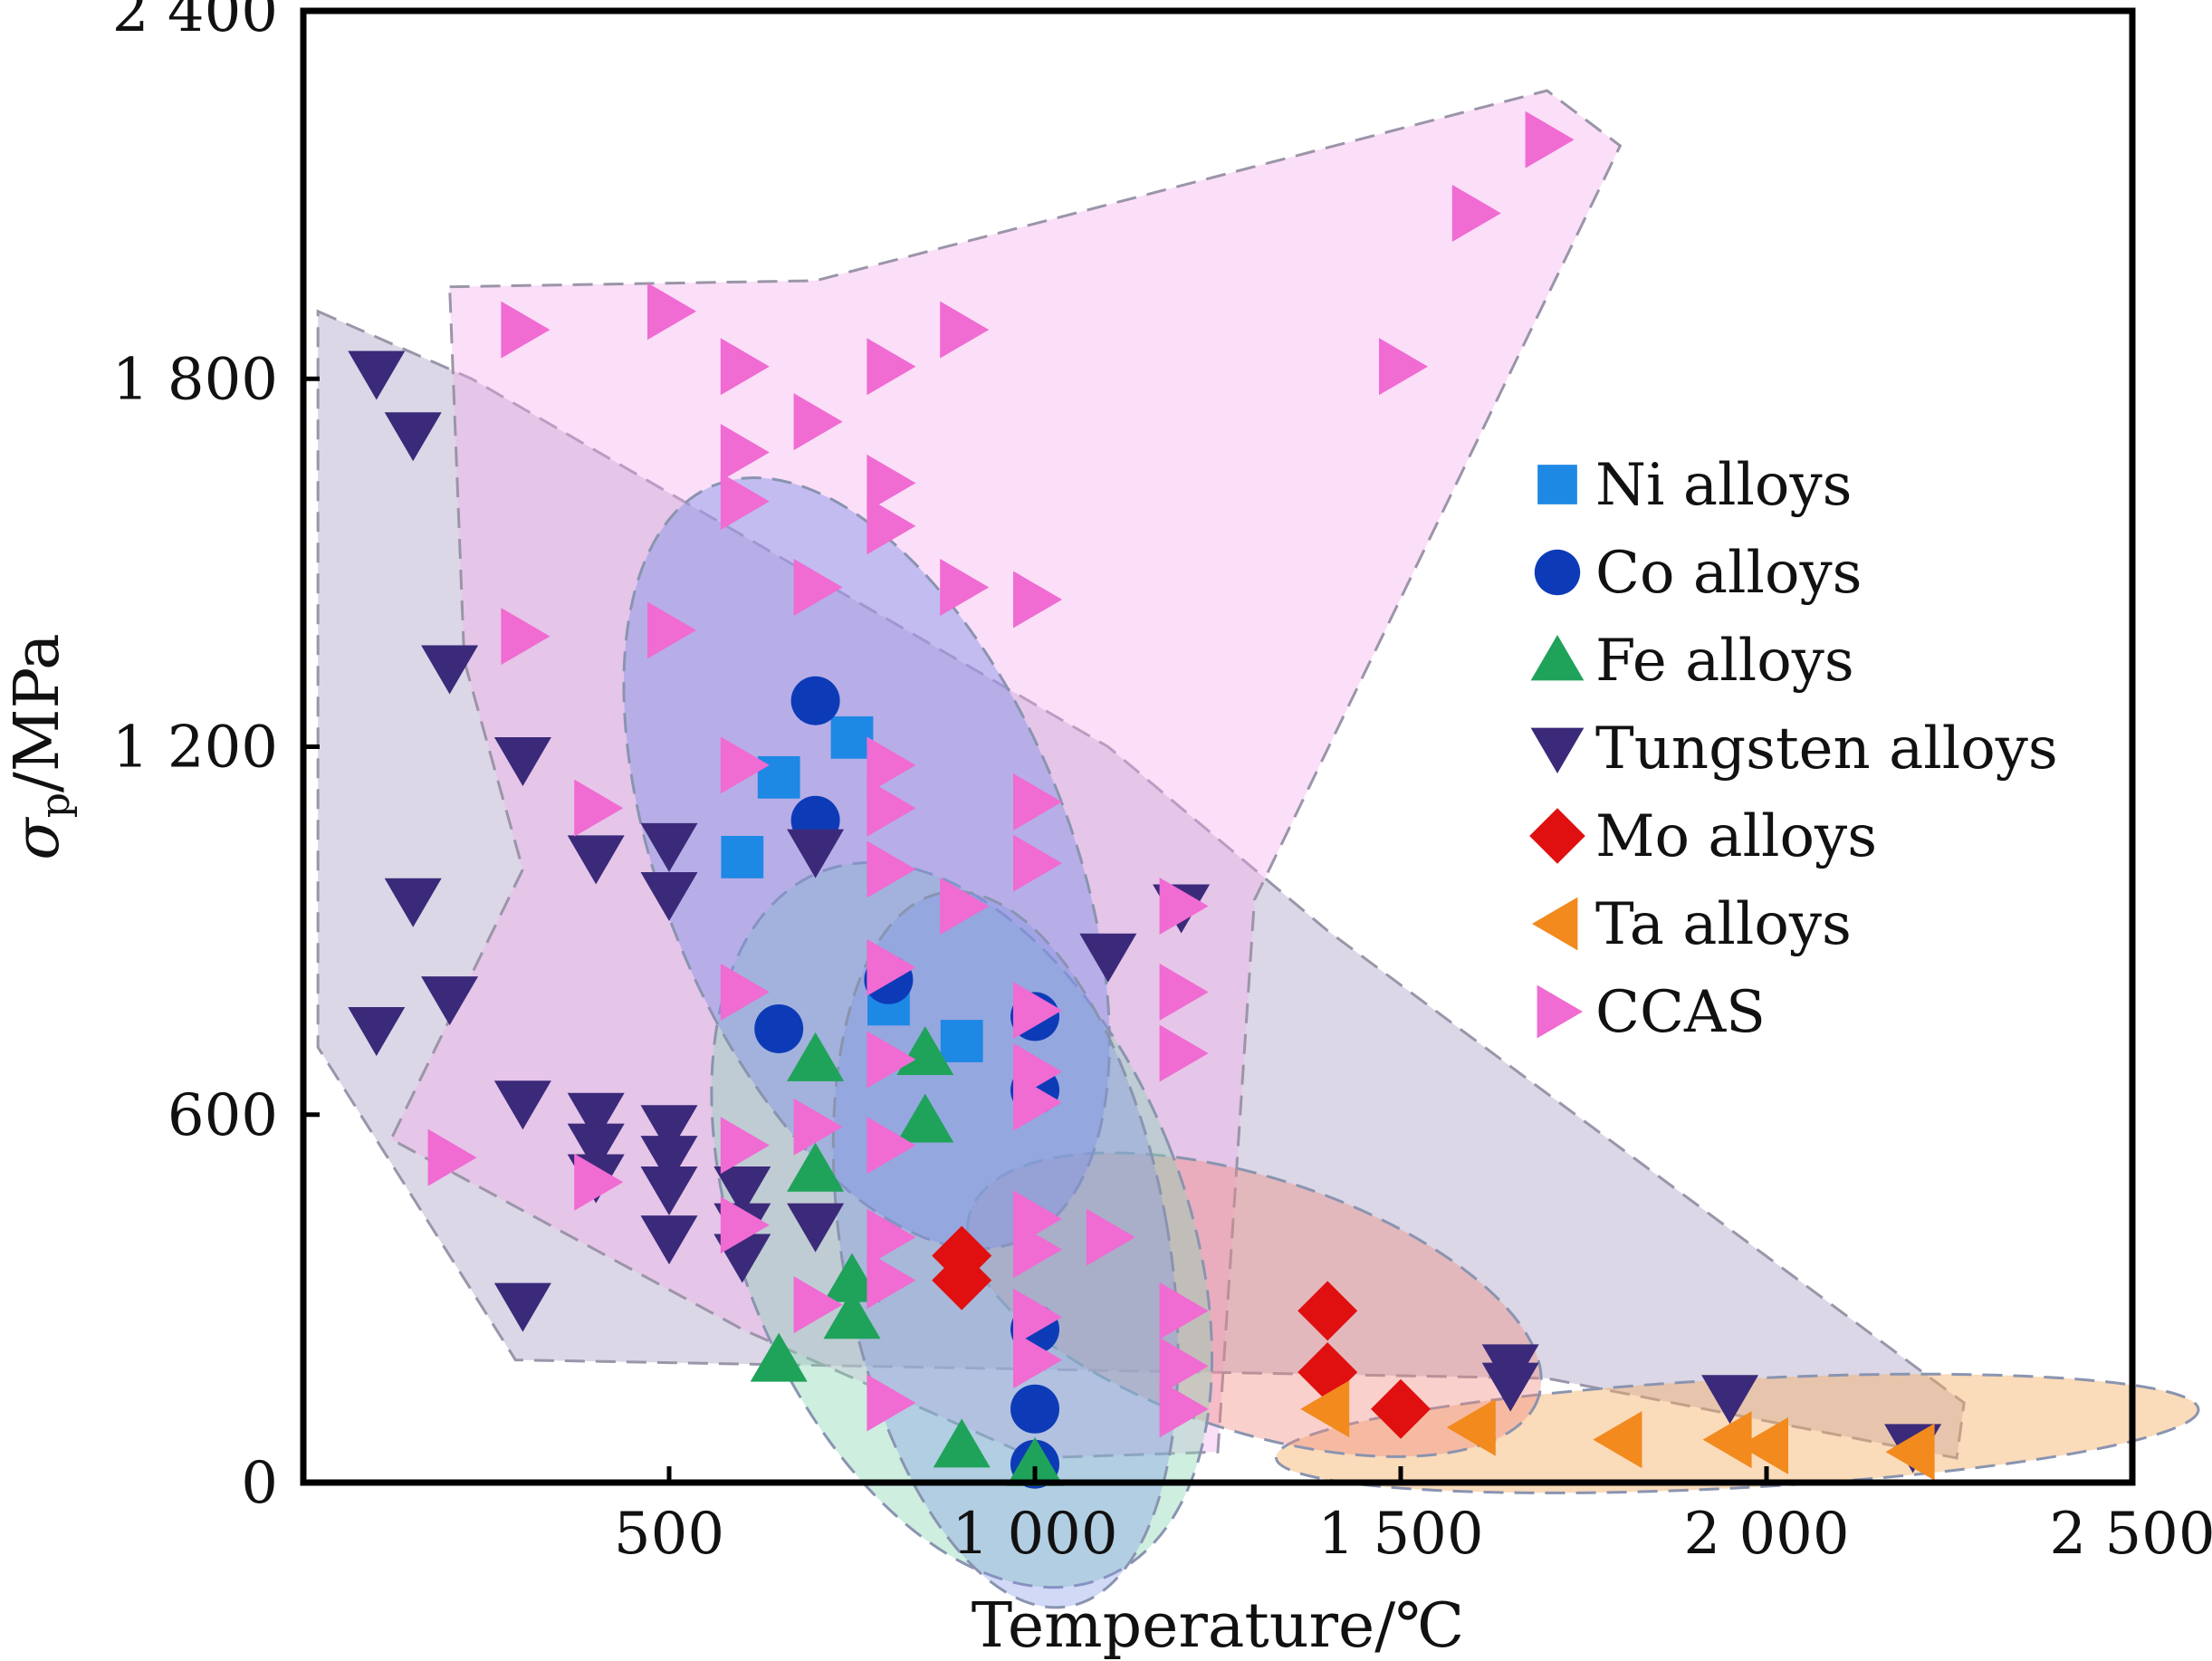 This screenshot has width=2212, height=1661. I want to click on y-axis-unit: /MPa, so click(37, 712).